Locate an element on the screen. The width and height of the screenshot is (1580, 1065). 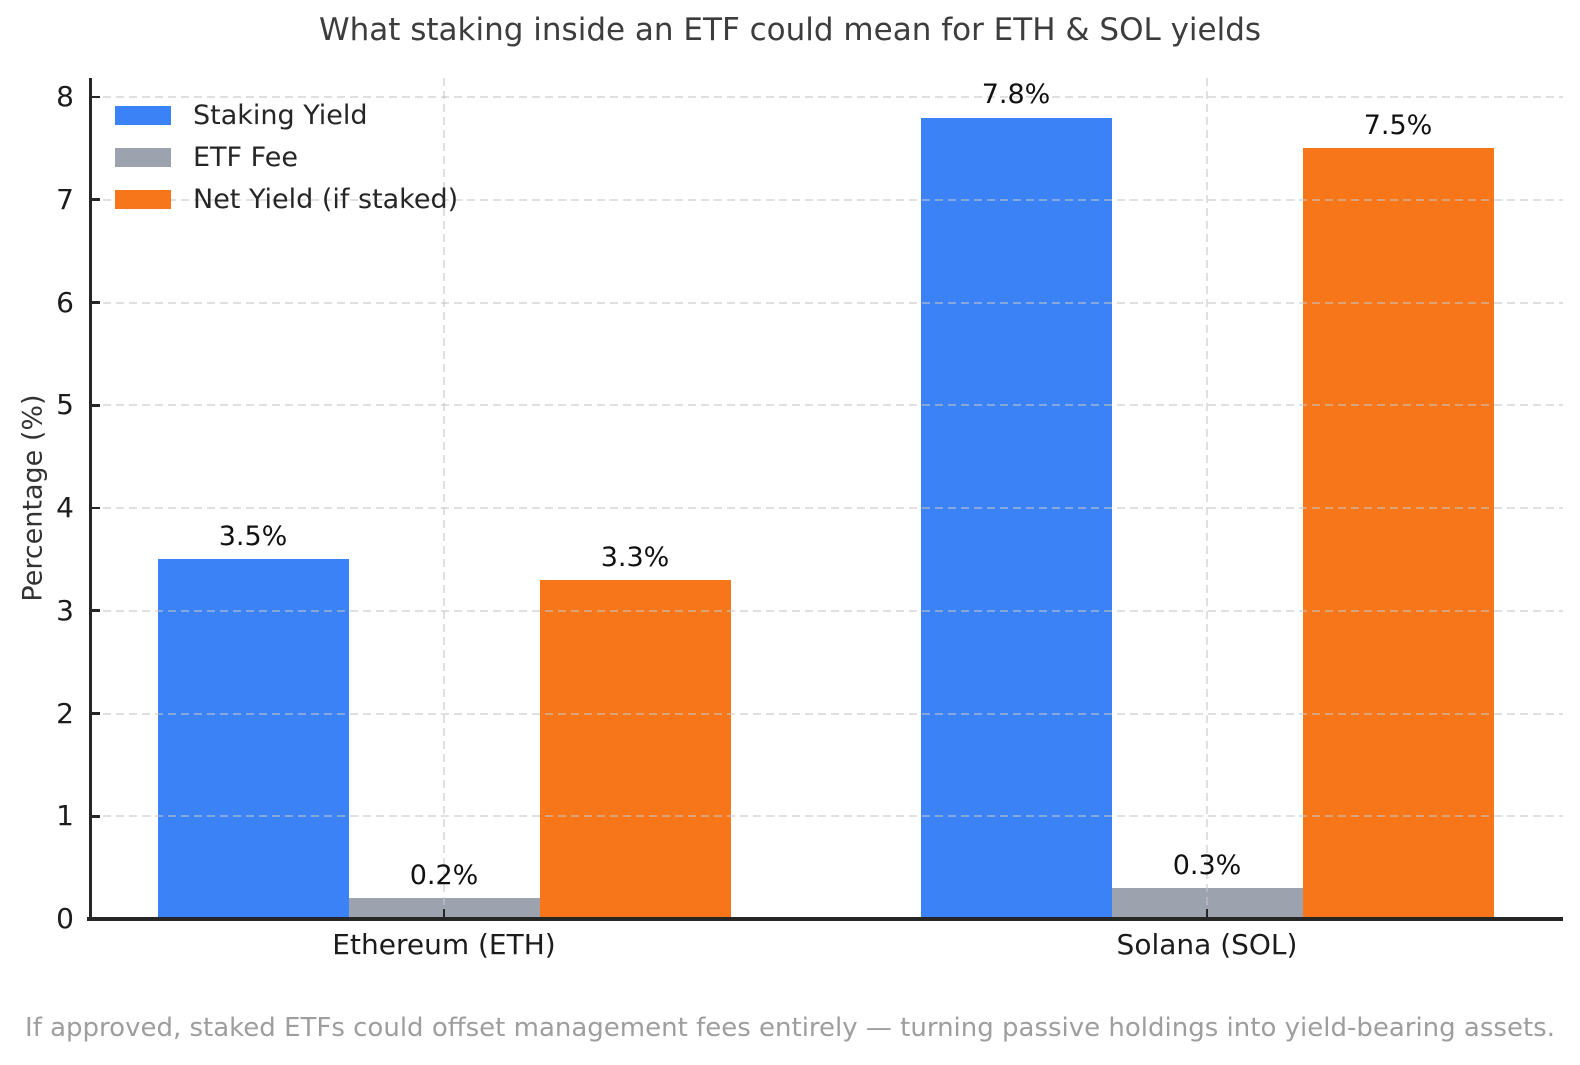
legend-item-net-yield: Net Yield (if staked) is located at coordinates (286, 199).